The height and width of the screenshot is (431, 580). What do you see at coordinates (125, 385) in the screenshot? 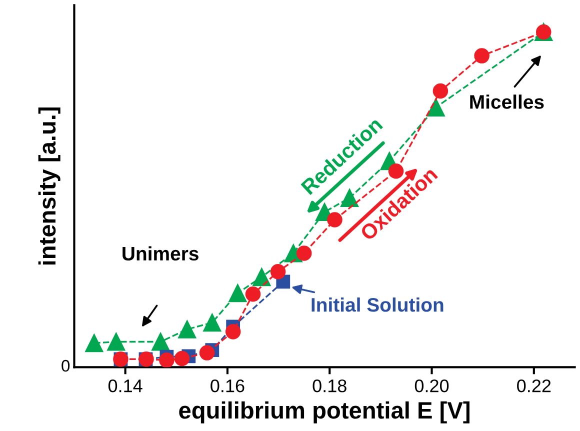
I see `x-tick-label: 0.14` at bounding box center [125, 385].